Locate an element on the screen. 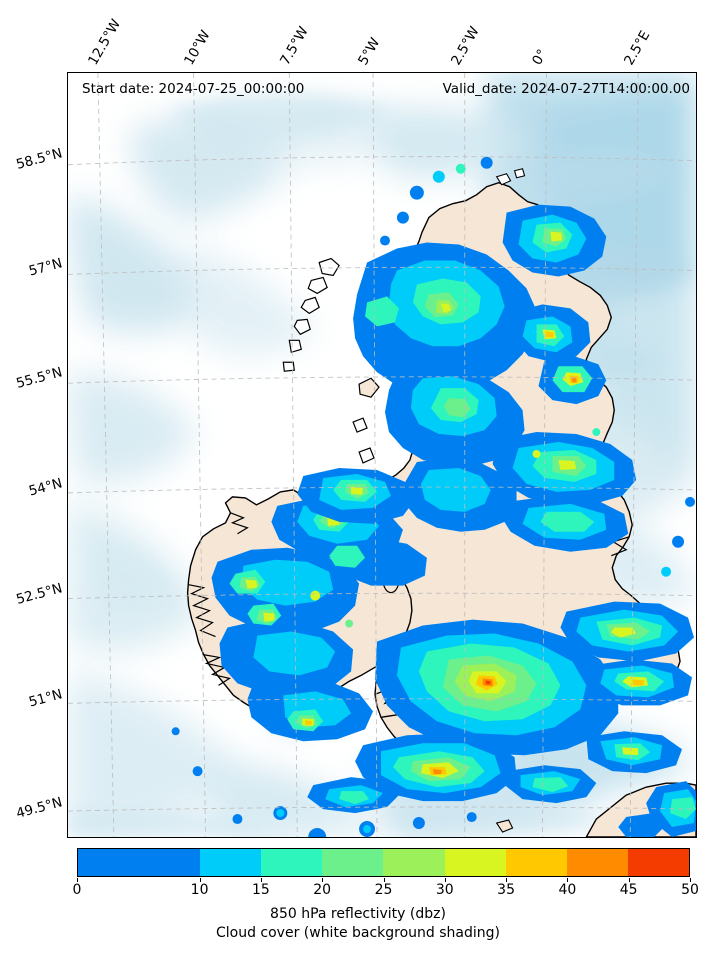 The width and height of the screenshot is (716, 956). echo-ireland is located at coordinates (319, 604).